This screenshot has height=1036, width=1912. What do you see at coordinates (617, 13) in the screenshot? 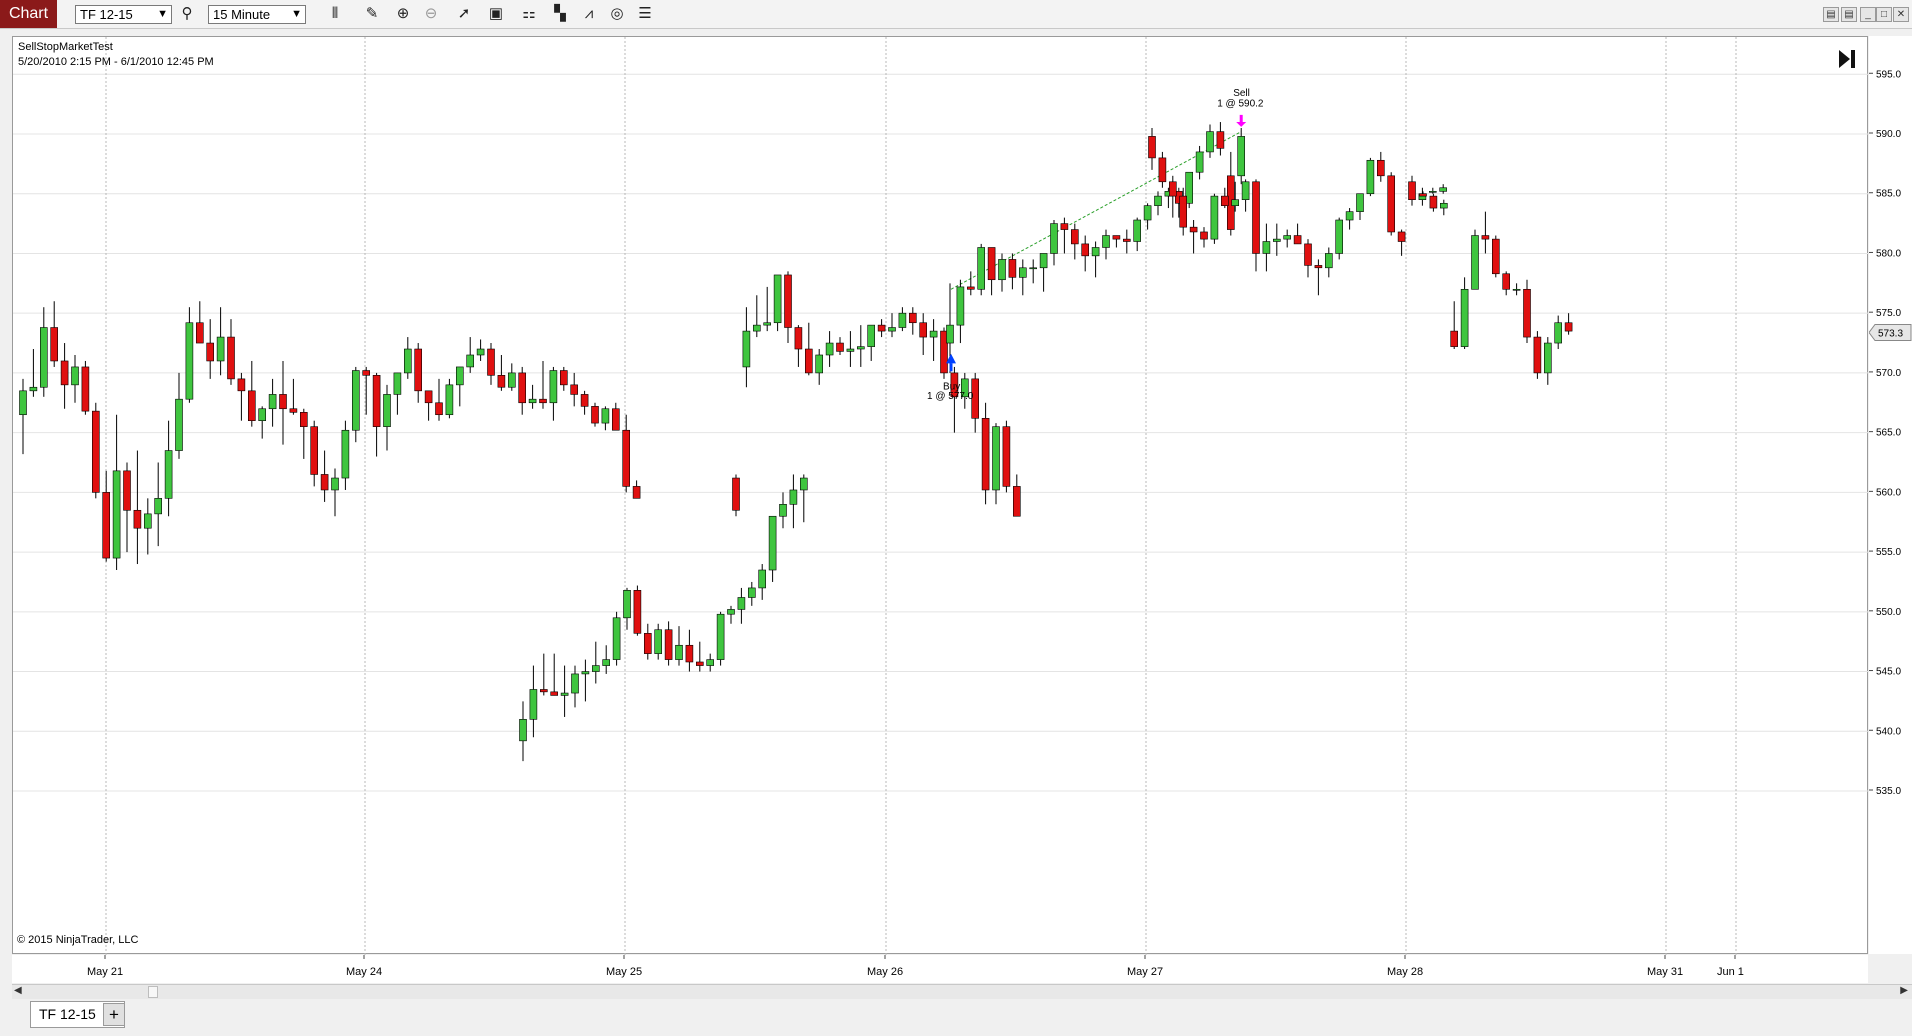
I see `properties-icon: ◎` at bounding box center [617, 13].